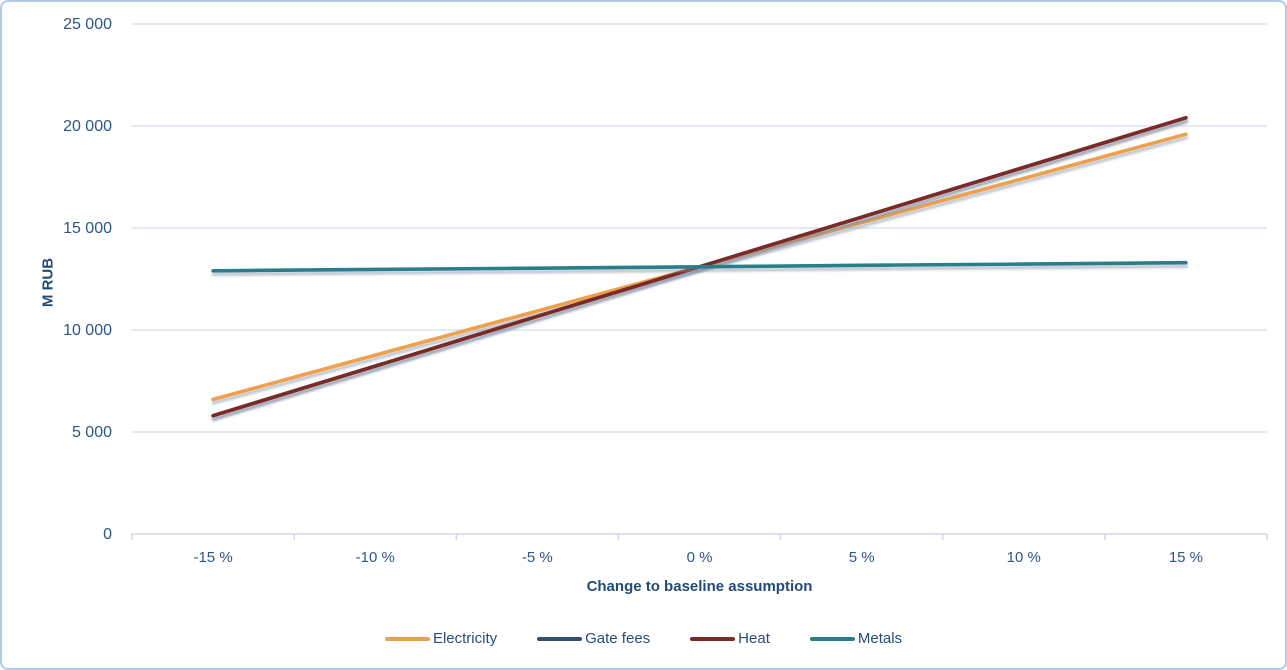 This screenshot has width=1287, height=670. Describe the element at coordinates (87, 330) in the screenshot. I see `y-tick-label: 10 000` at that location.